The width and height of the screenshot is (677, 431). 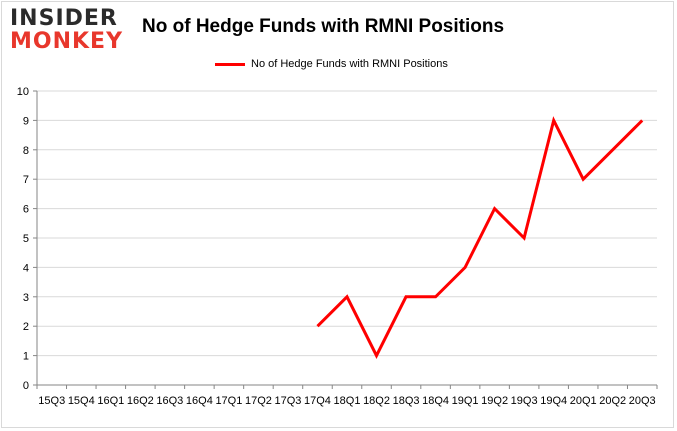 What do you see at coordinates (199, 401) in the screenshot?
I see `x-tick-label-16Q4: 16Q4` at bounding box center [199, 401].